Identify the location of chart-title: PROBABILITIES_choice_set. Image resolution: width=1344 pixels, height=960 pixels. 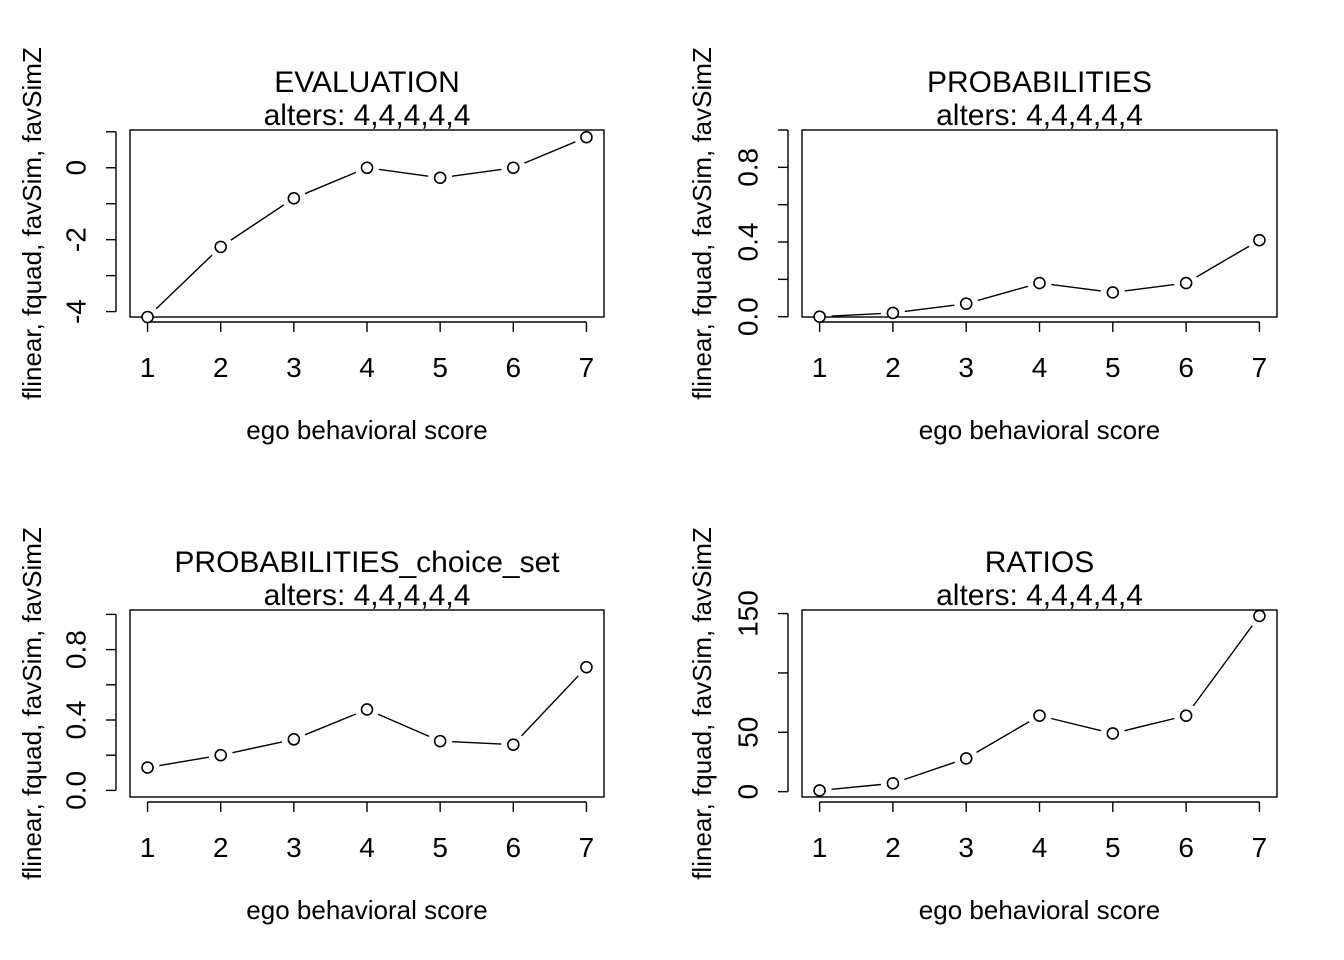
(367, 562).